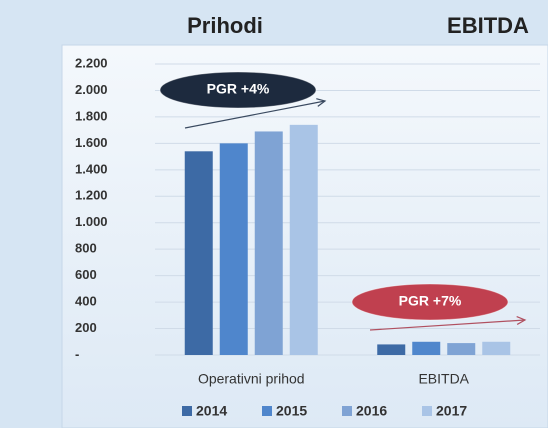 This screenshot has width=548, height=428. I want to click on title: Prihodi, so click(225, 25).